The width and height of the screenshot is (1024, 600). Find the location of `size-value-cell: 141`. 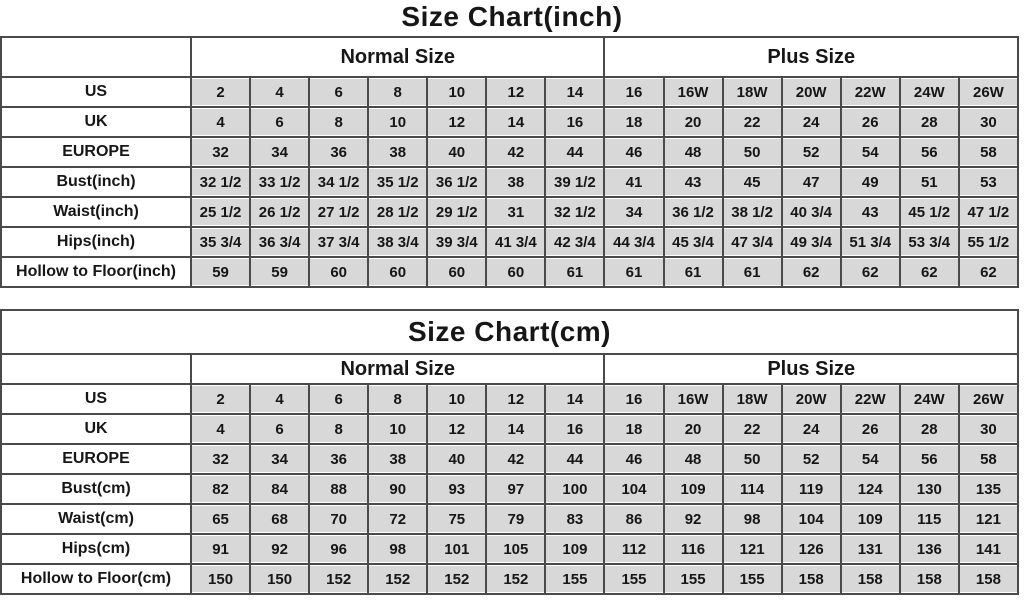

size-value-cell: 141 is located at coordinates (988, 549).